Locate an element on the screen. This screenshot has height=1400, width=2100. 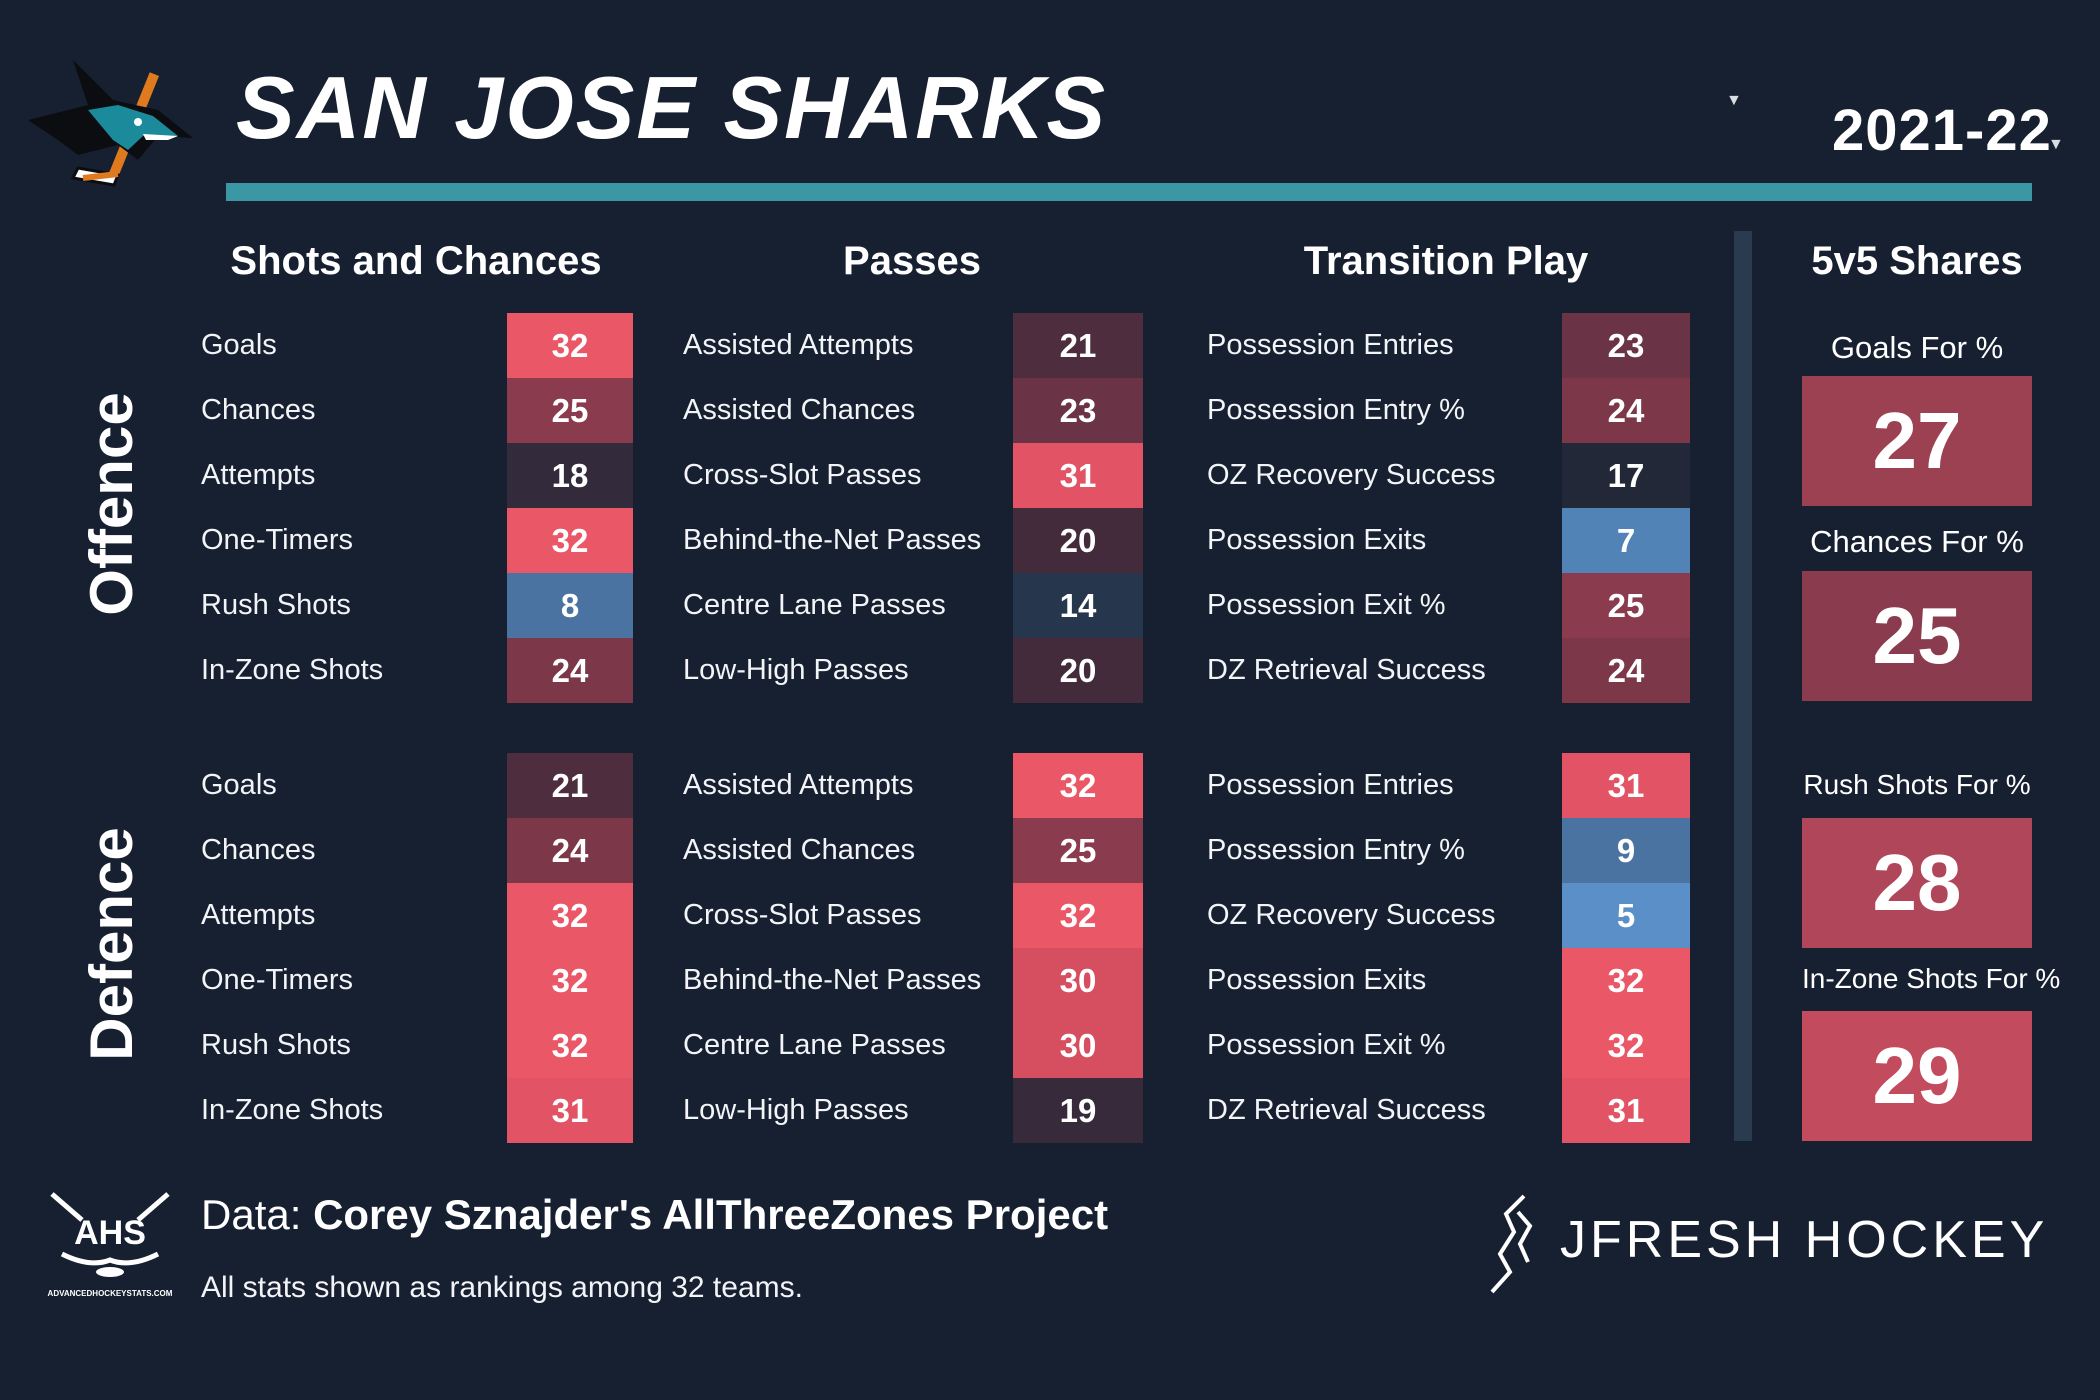
team-title: SAN JOSE SHARKS is located at coordinates (672, 107).